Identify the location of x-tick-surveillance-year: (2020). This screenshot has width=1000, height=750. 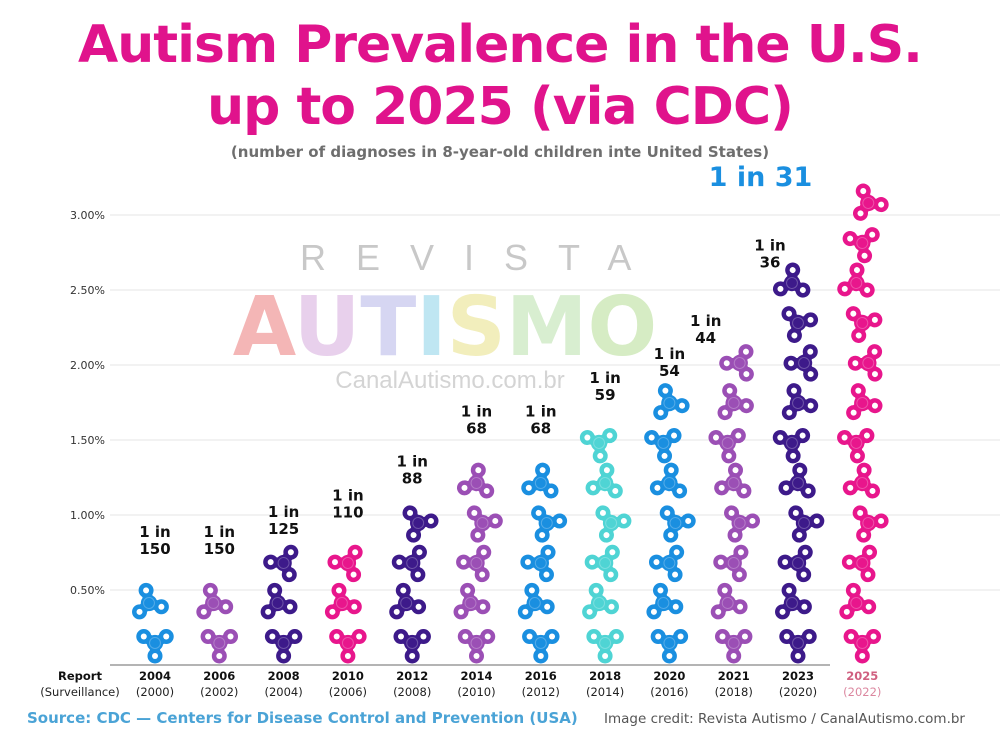
(798, 692).